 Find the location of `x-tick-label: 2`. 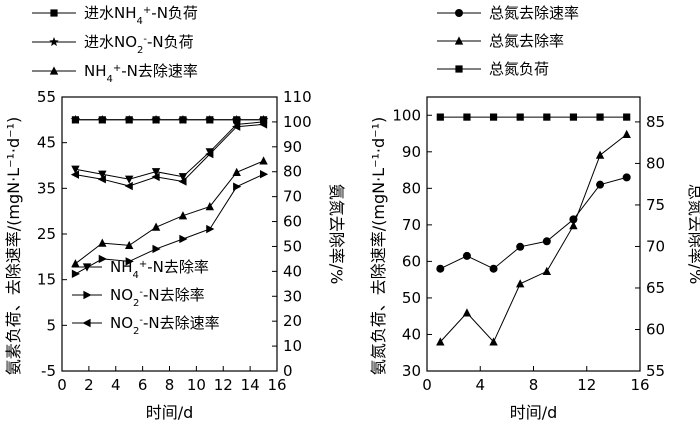

x-tick-label: 2 is located at coordinates (89, 385).